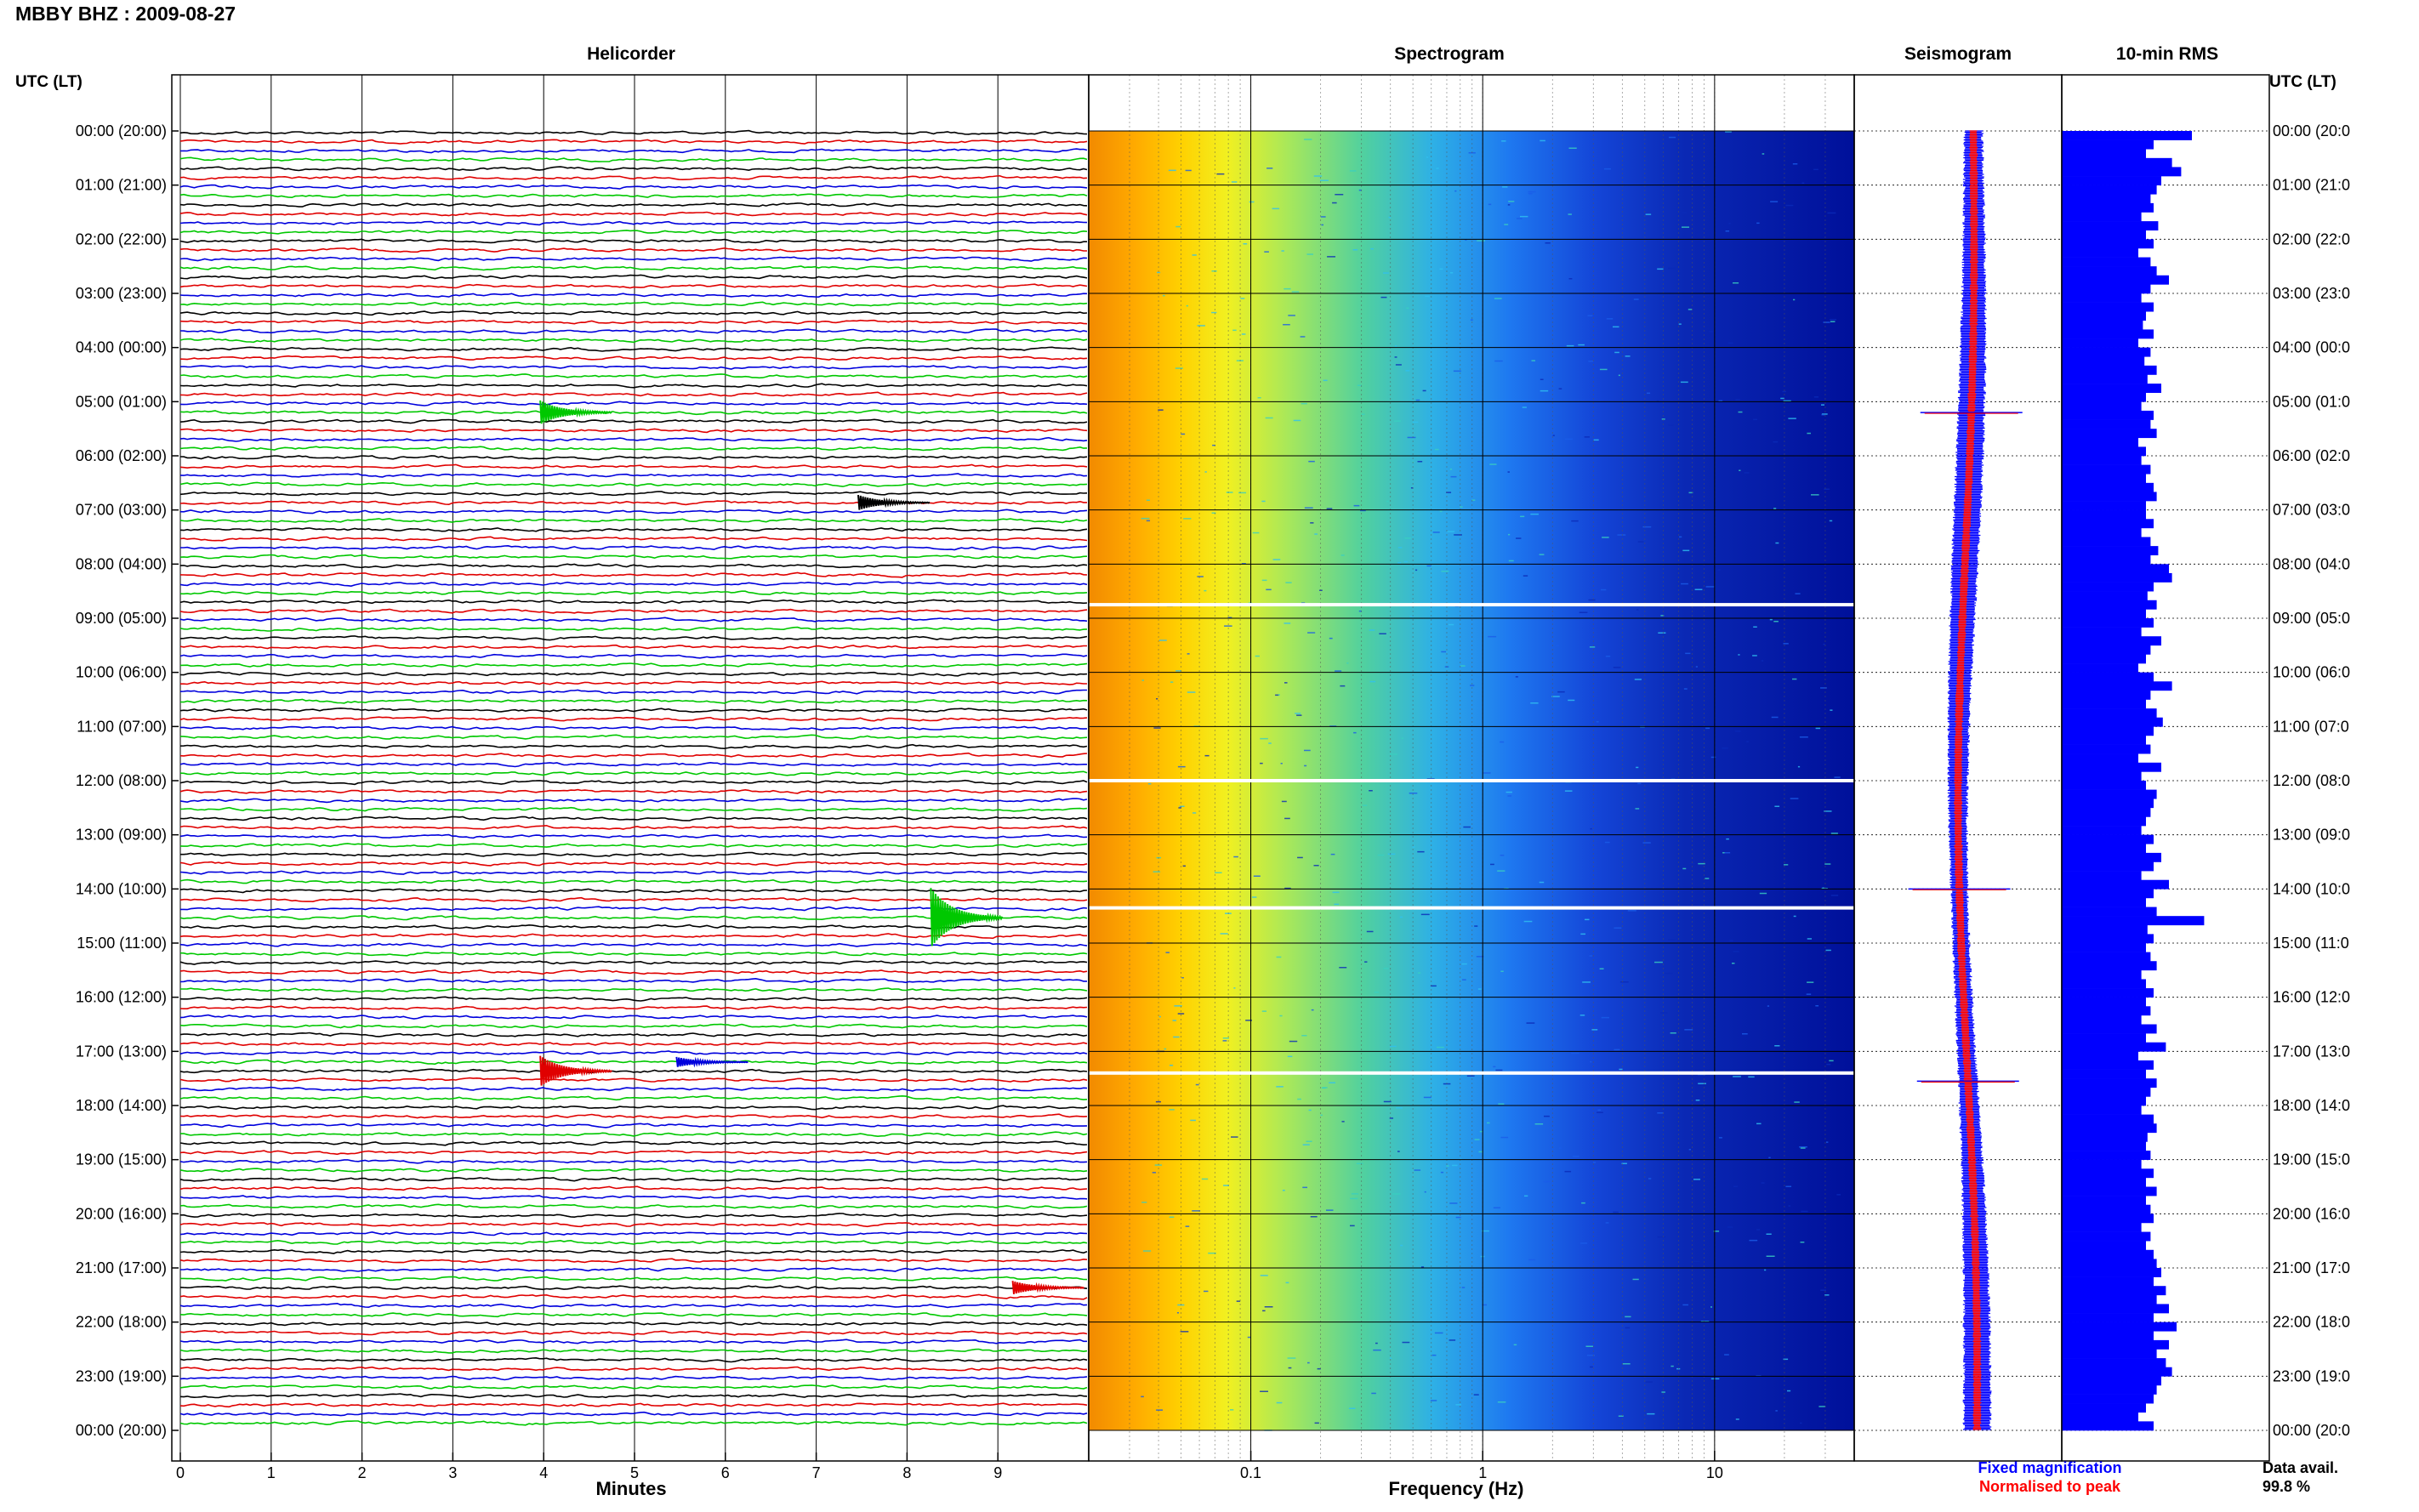 The height and width of the screenshot is (1512, 2419). I want to click on helicorder-event, so click(711, 1062).